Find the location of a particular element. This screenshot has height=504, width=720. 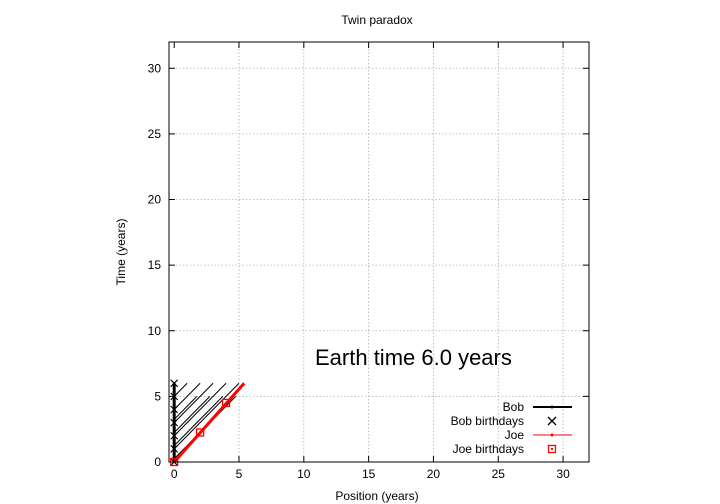

legend-x-marker-icon is located at coordinates (552, 421).